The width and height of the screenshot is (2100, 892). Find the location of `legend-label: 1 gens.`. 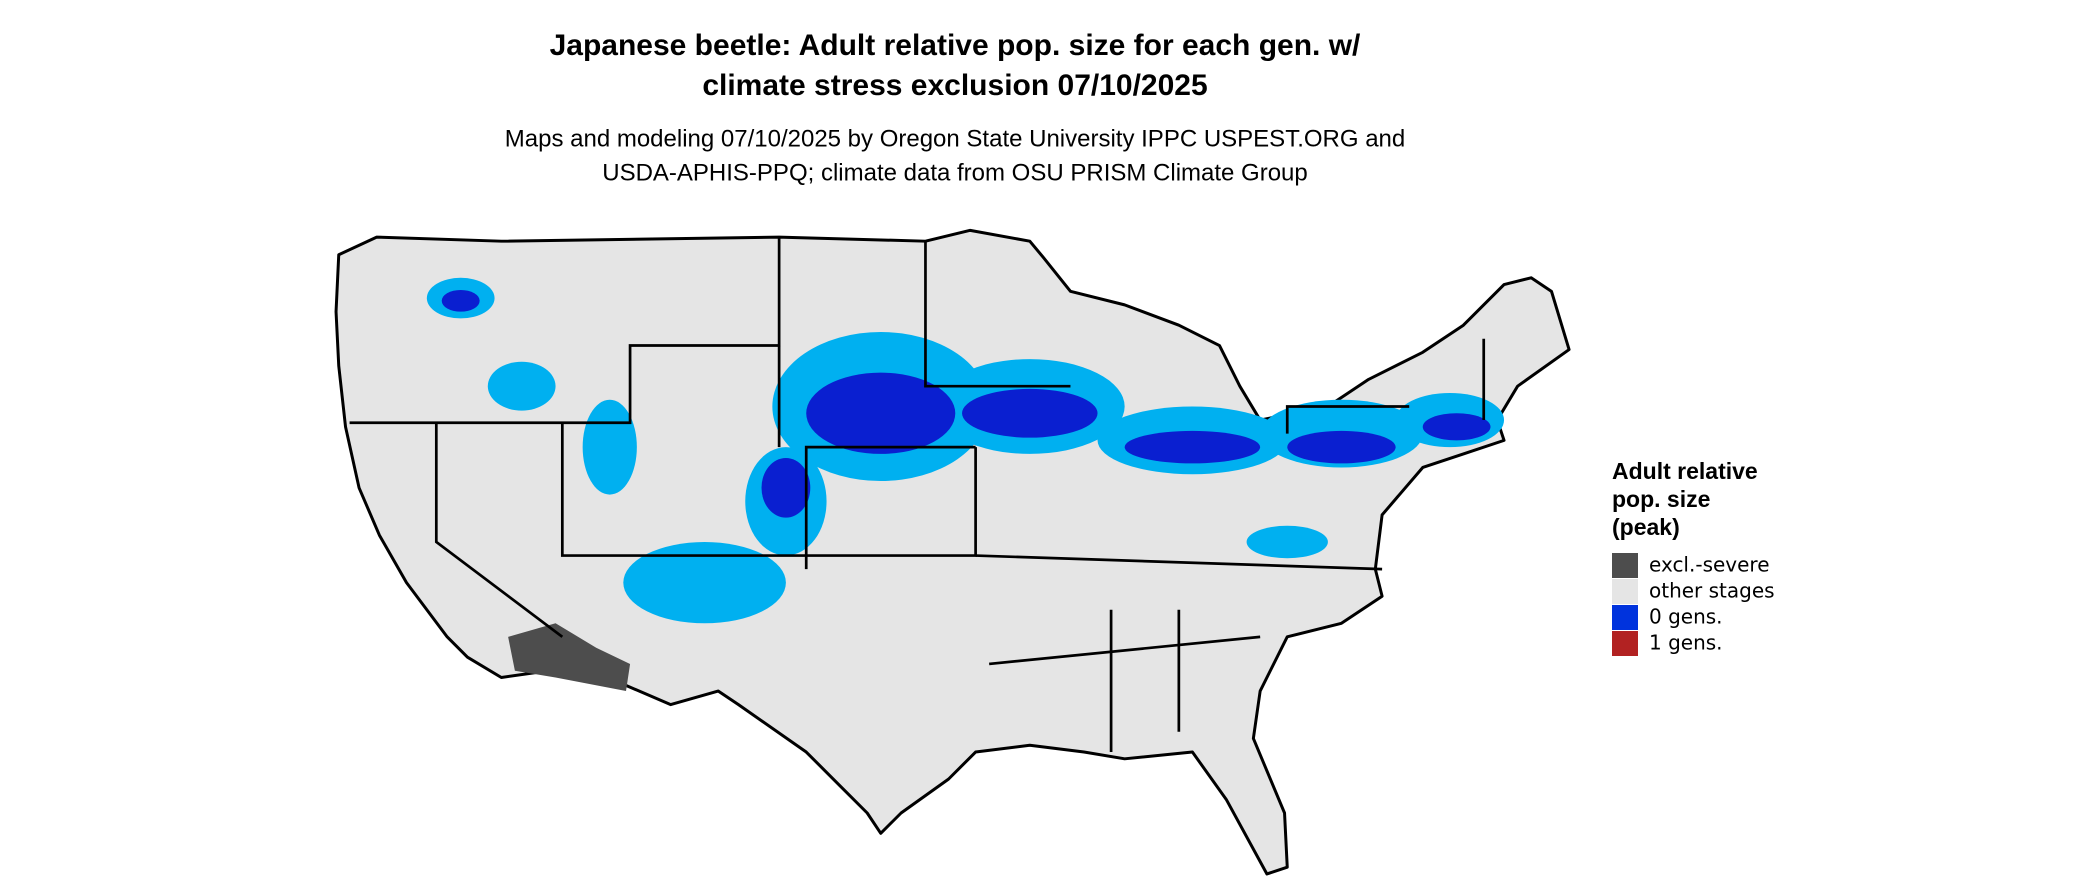

legend-label: 1 gens. is located at coordinates (1686, 643).